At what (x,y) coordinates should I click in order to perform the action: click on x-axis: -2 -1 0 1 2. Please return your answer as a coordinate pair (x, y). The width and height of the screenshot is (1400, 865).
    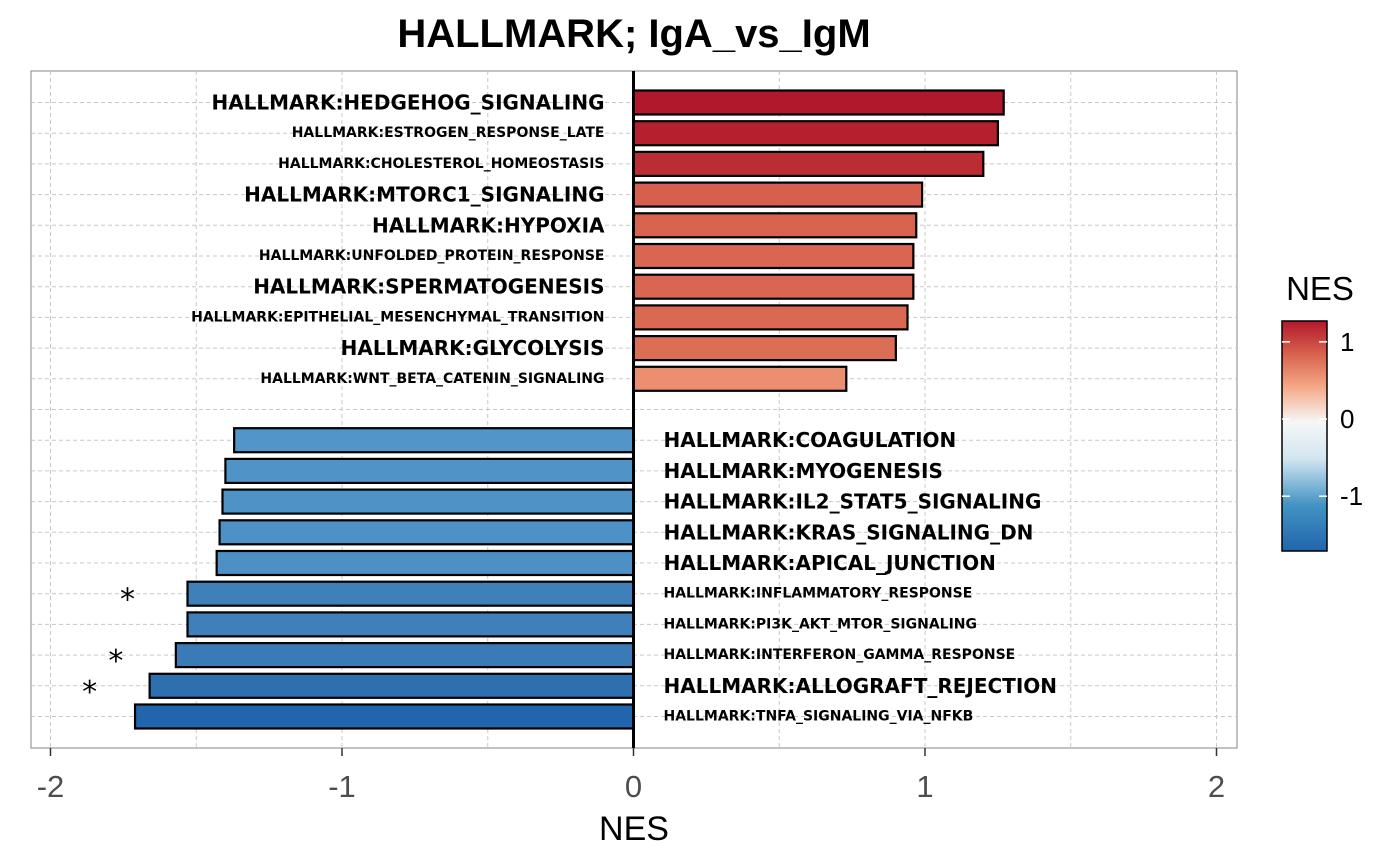
    Looking at the image, I should click on (631, 776).